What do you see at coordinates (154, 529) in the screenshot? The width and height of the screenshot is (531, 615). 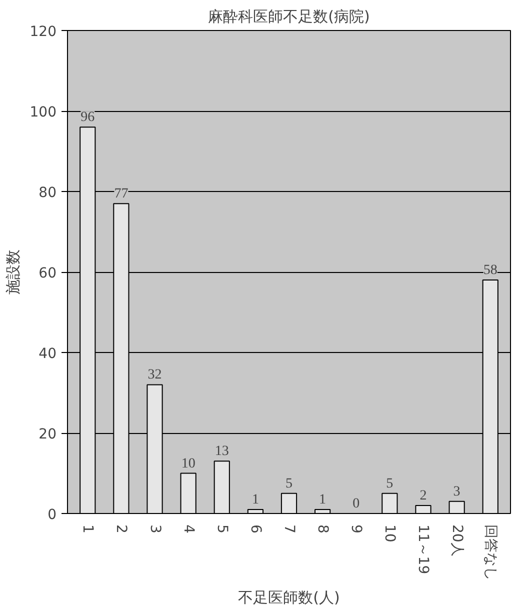 I see `x-tick-label: 3` at bounding box center [154, 529].